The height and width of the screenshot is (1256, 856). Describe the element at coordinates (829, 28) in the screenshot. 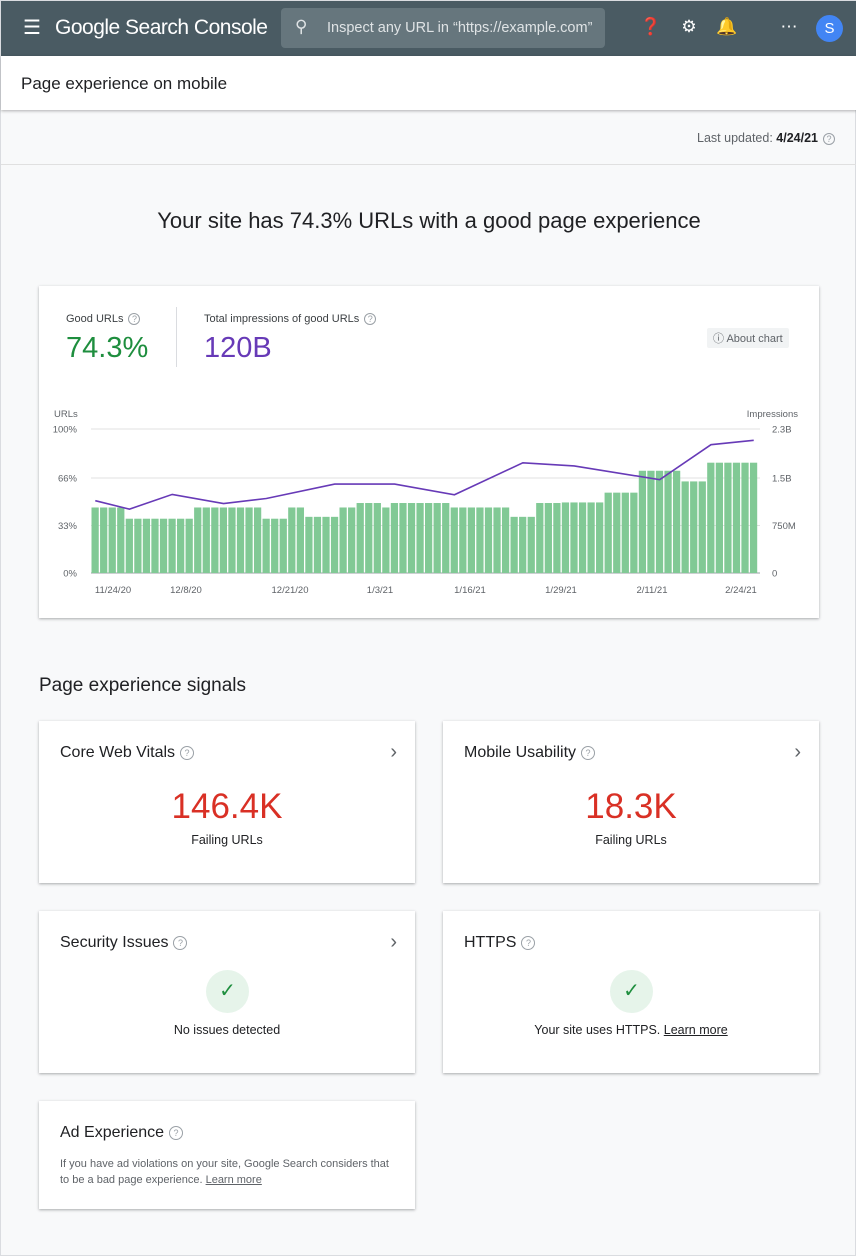

I see `avatar: S` at that location.